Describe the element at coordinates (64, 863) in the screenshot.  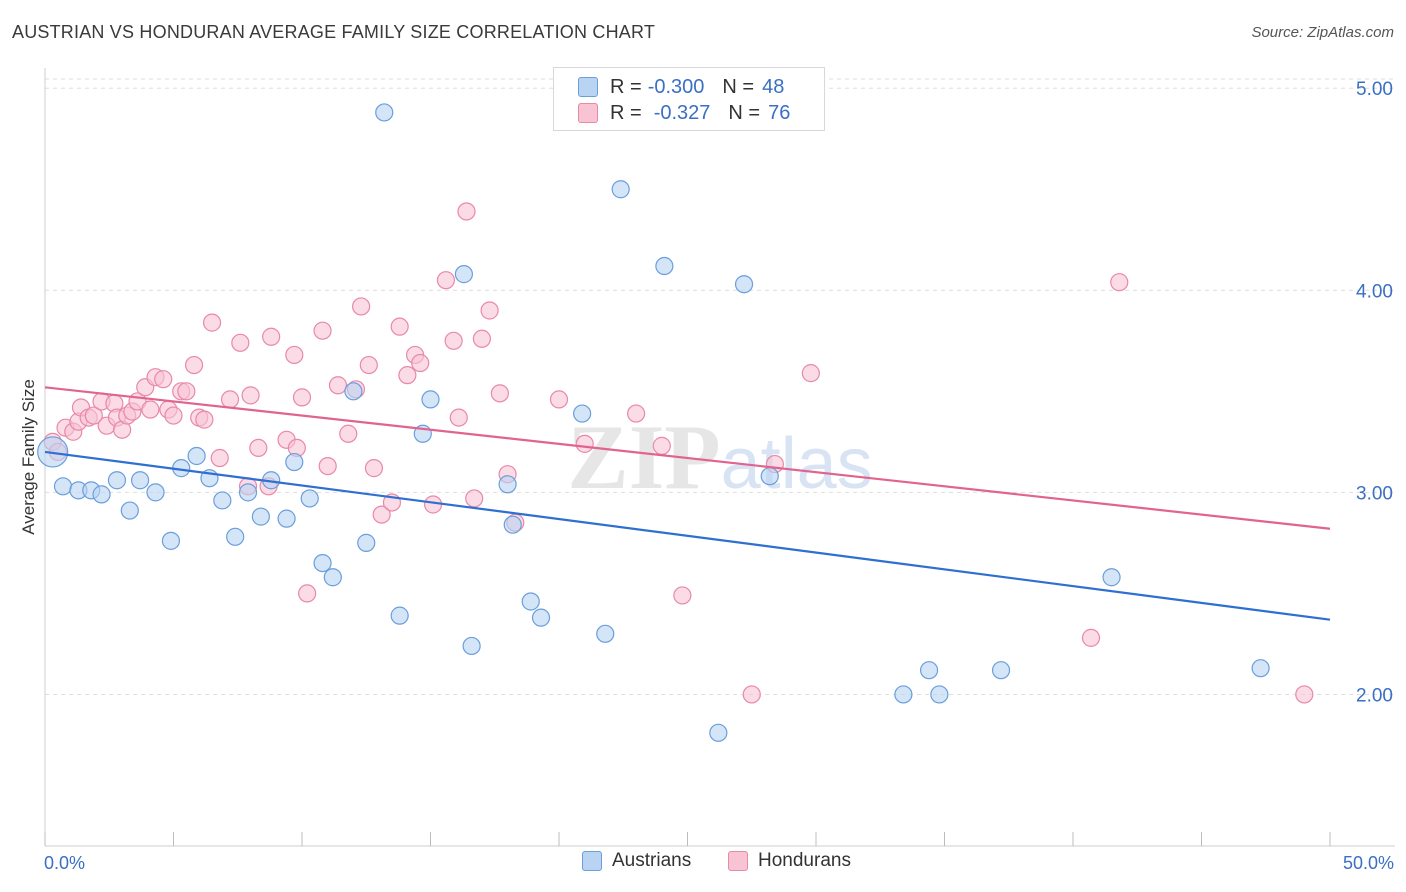
I see `x-tick-label: 0.0%` at that location.